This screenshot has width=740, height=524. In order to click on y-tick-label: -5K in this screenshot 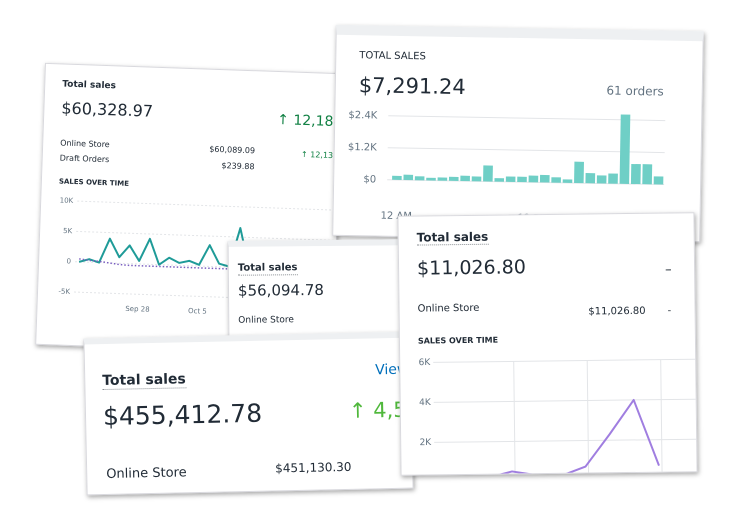, I will do `click(64, 291)`.